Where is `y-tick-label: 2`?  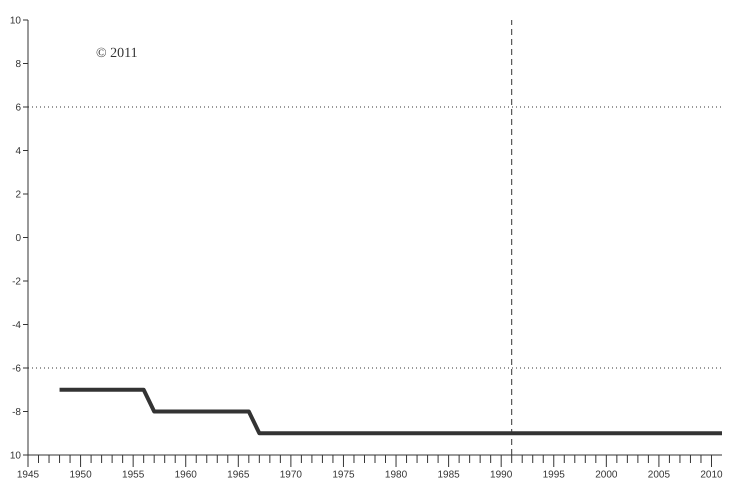
y-tick-label: 2 is located at coordinates (18, 195).